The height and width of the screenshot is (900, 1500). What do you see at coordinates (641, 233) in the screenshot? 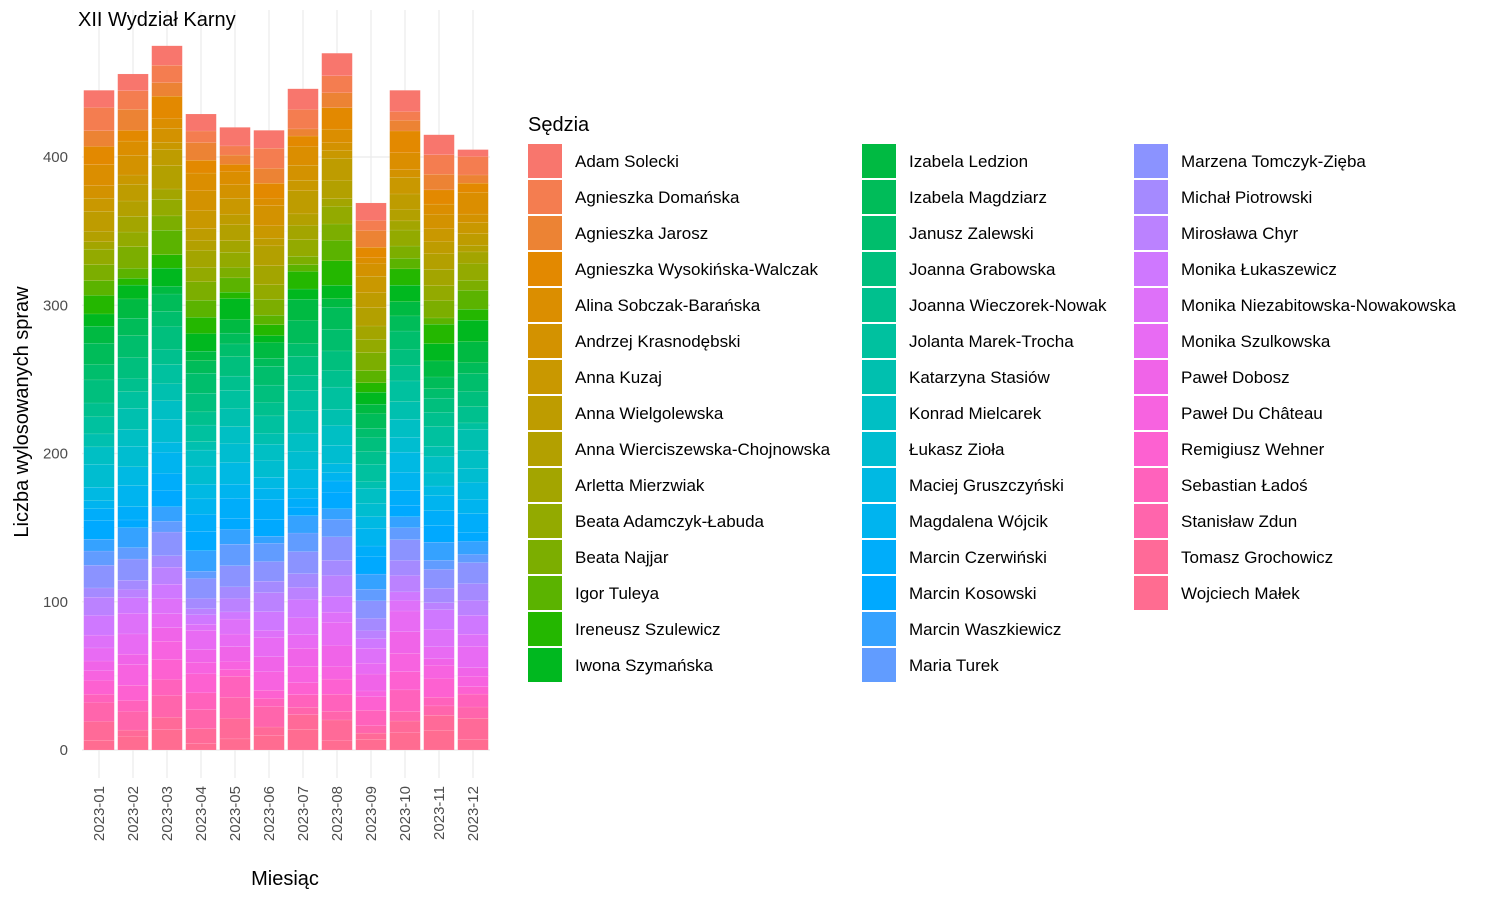
I see `legend-label: Agnieszka Jarosz` at bounding box center [641, 233].